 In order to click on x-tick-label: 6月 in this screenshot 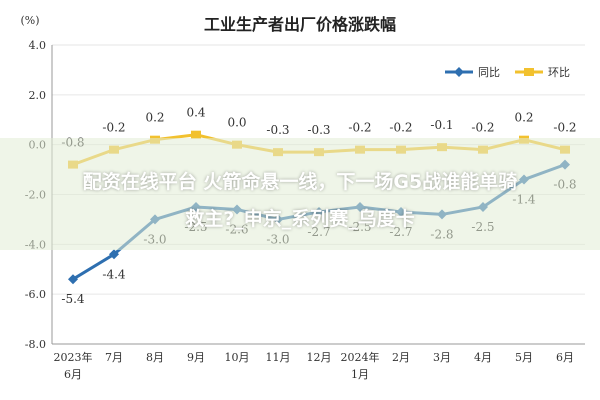, I will do `click(565, 357)`.